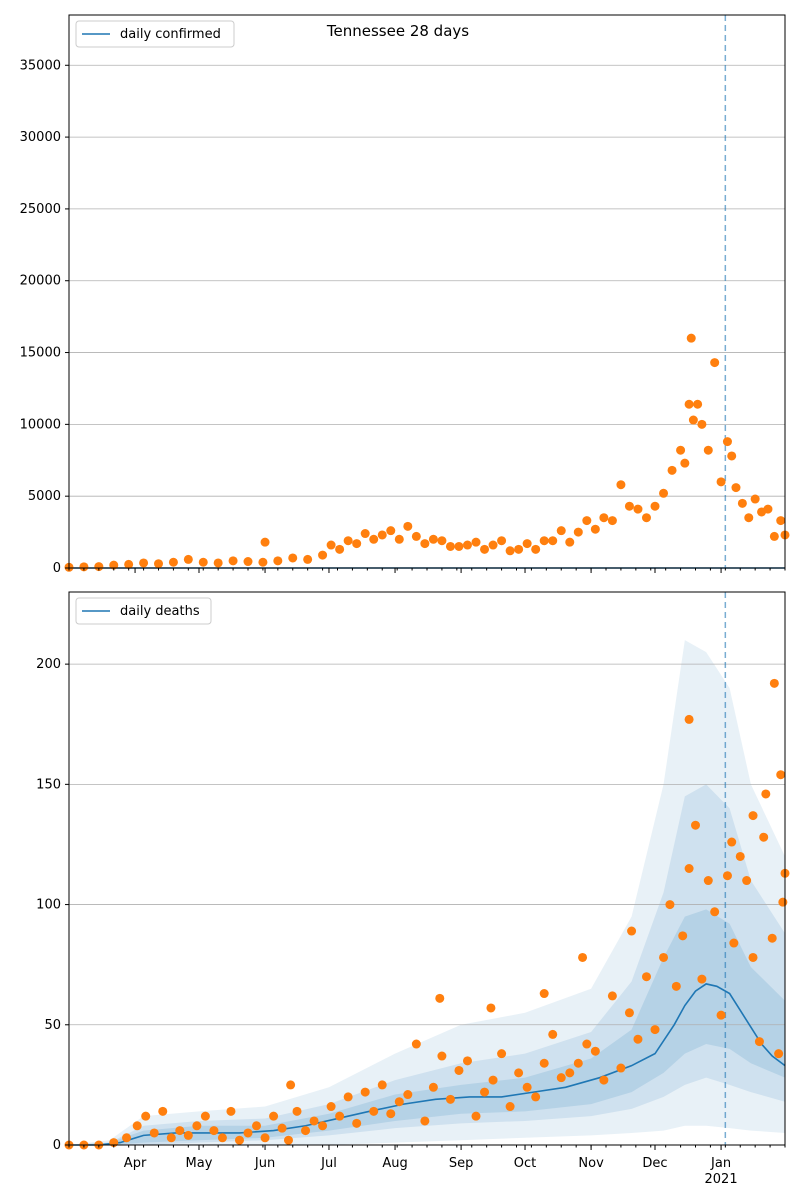 The height and width of the screenshot is (1200, 800). I want to click on x-tick-label: Jan, so click(720, 1163).